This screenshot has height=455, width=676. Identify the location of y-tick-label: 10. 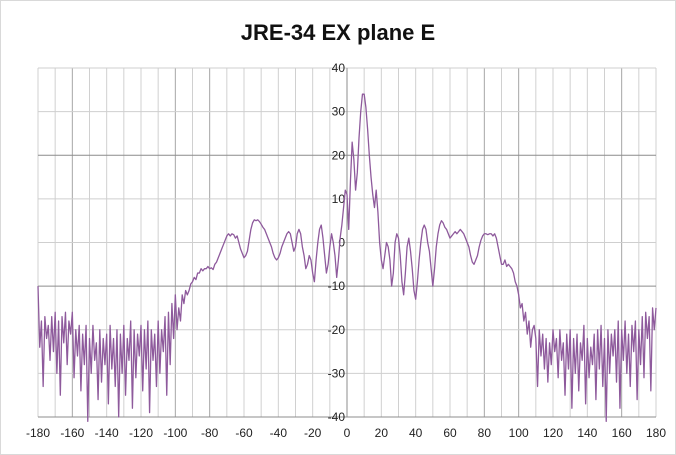
(339, 199).